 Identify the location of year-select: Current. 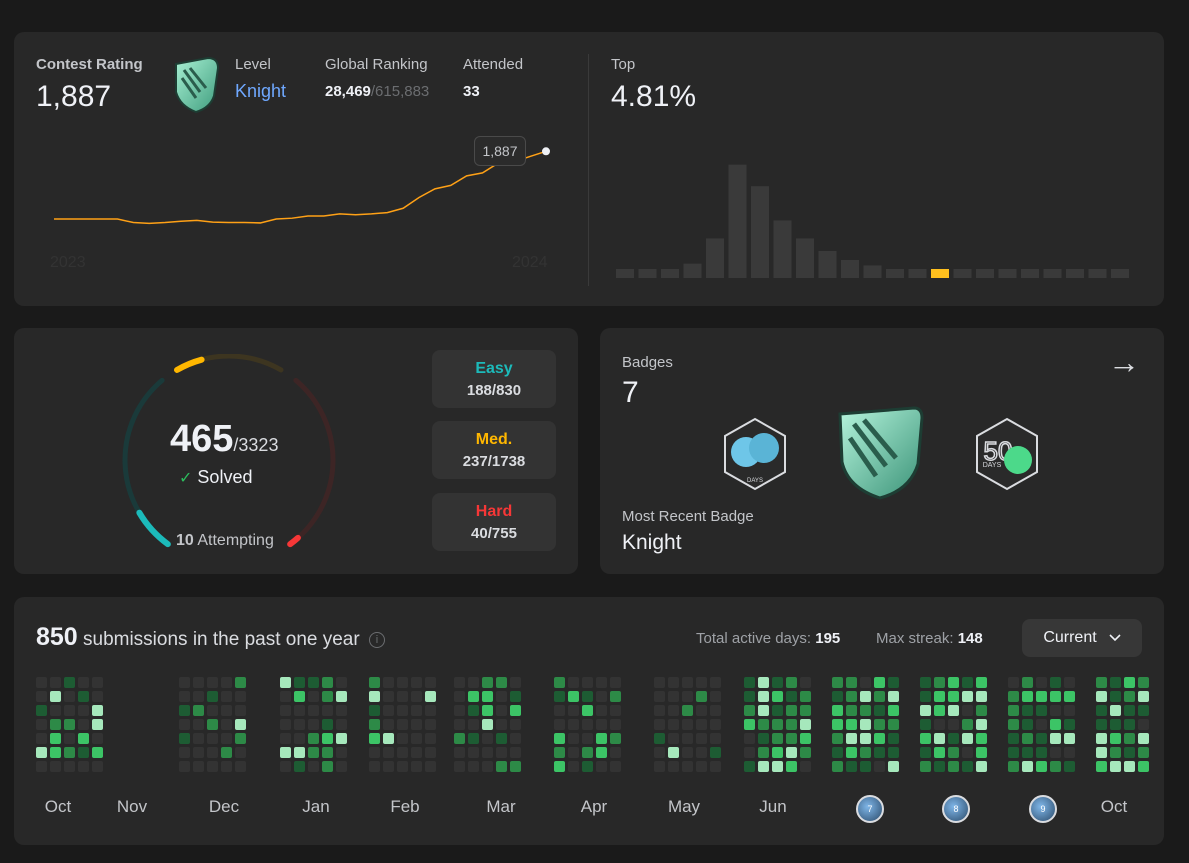
(1082, 638).